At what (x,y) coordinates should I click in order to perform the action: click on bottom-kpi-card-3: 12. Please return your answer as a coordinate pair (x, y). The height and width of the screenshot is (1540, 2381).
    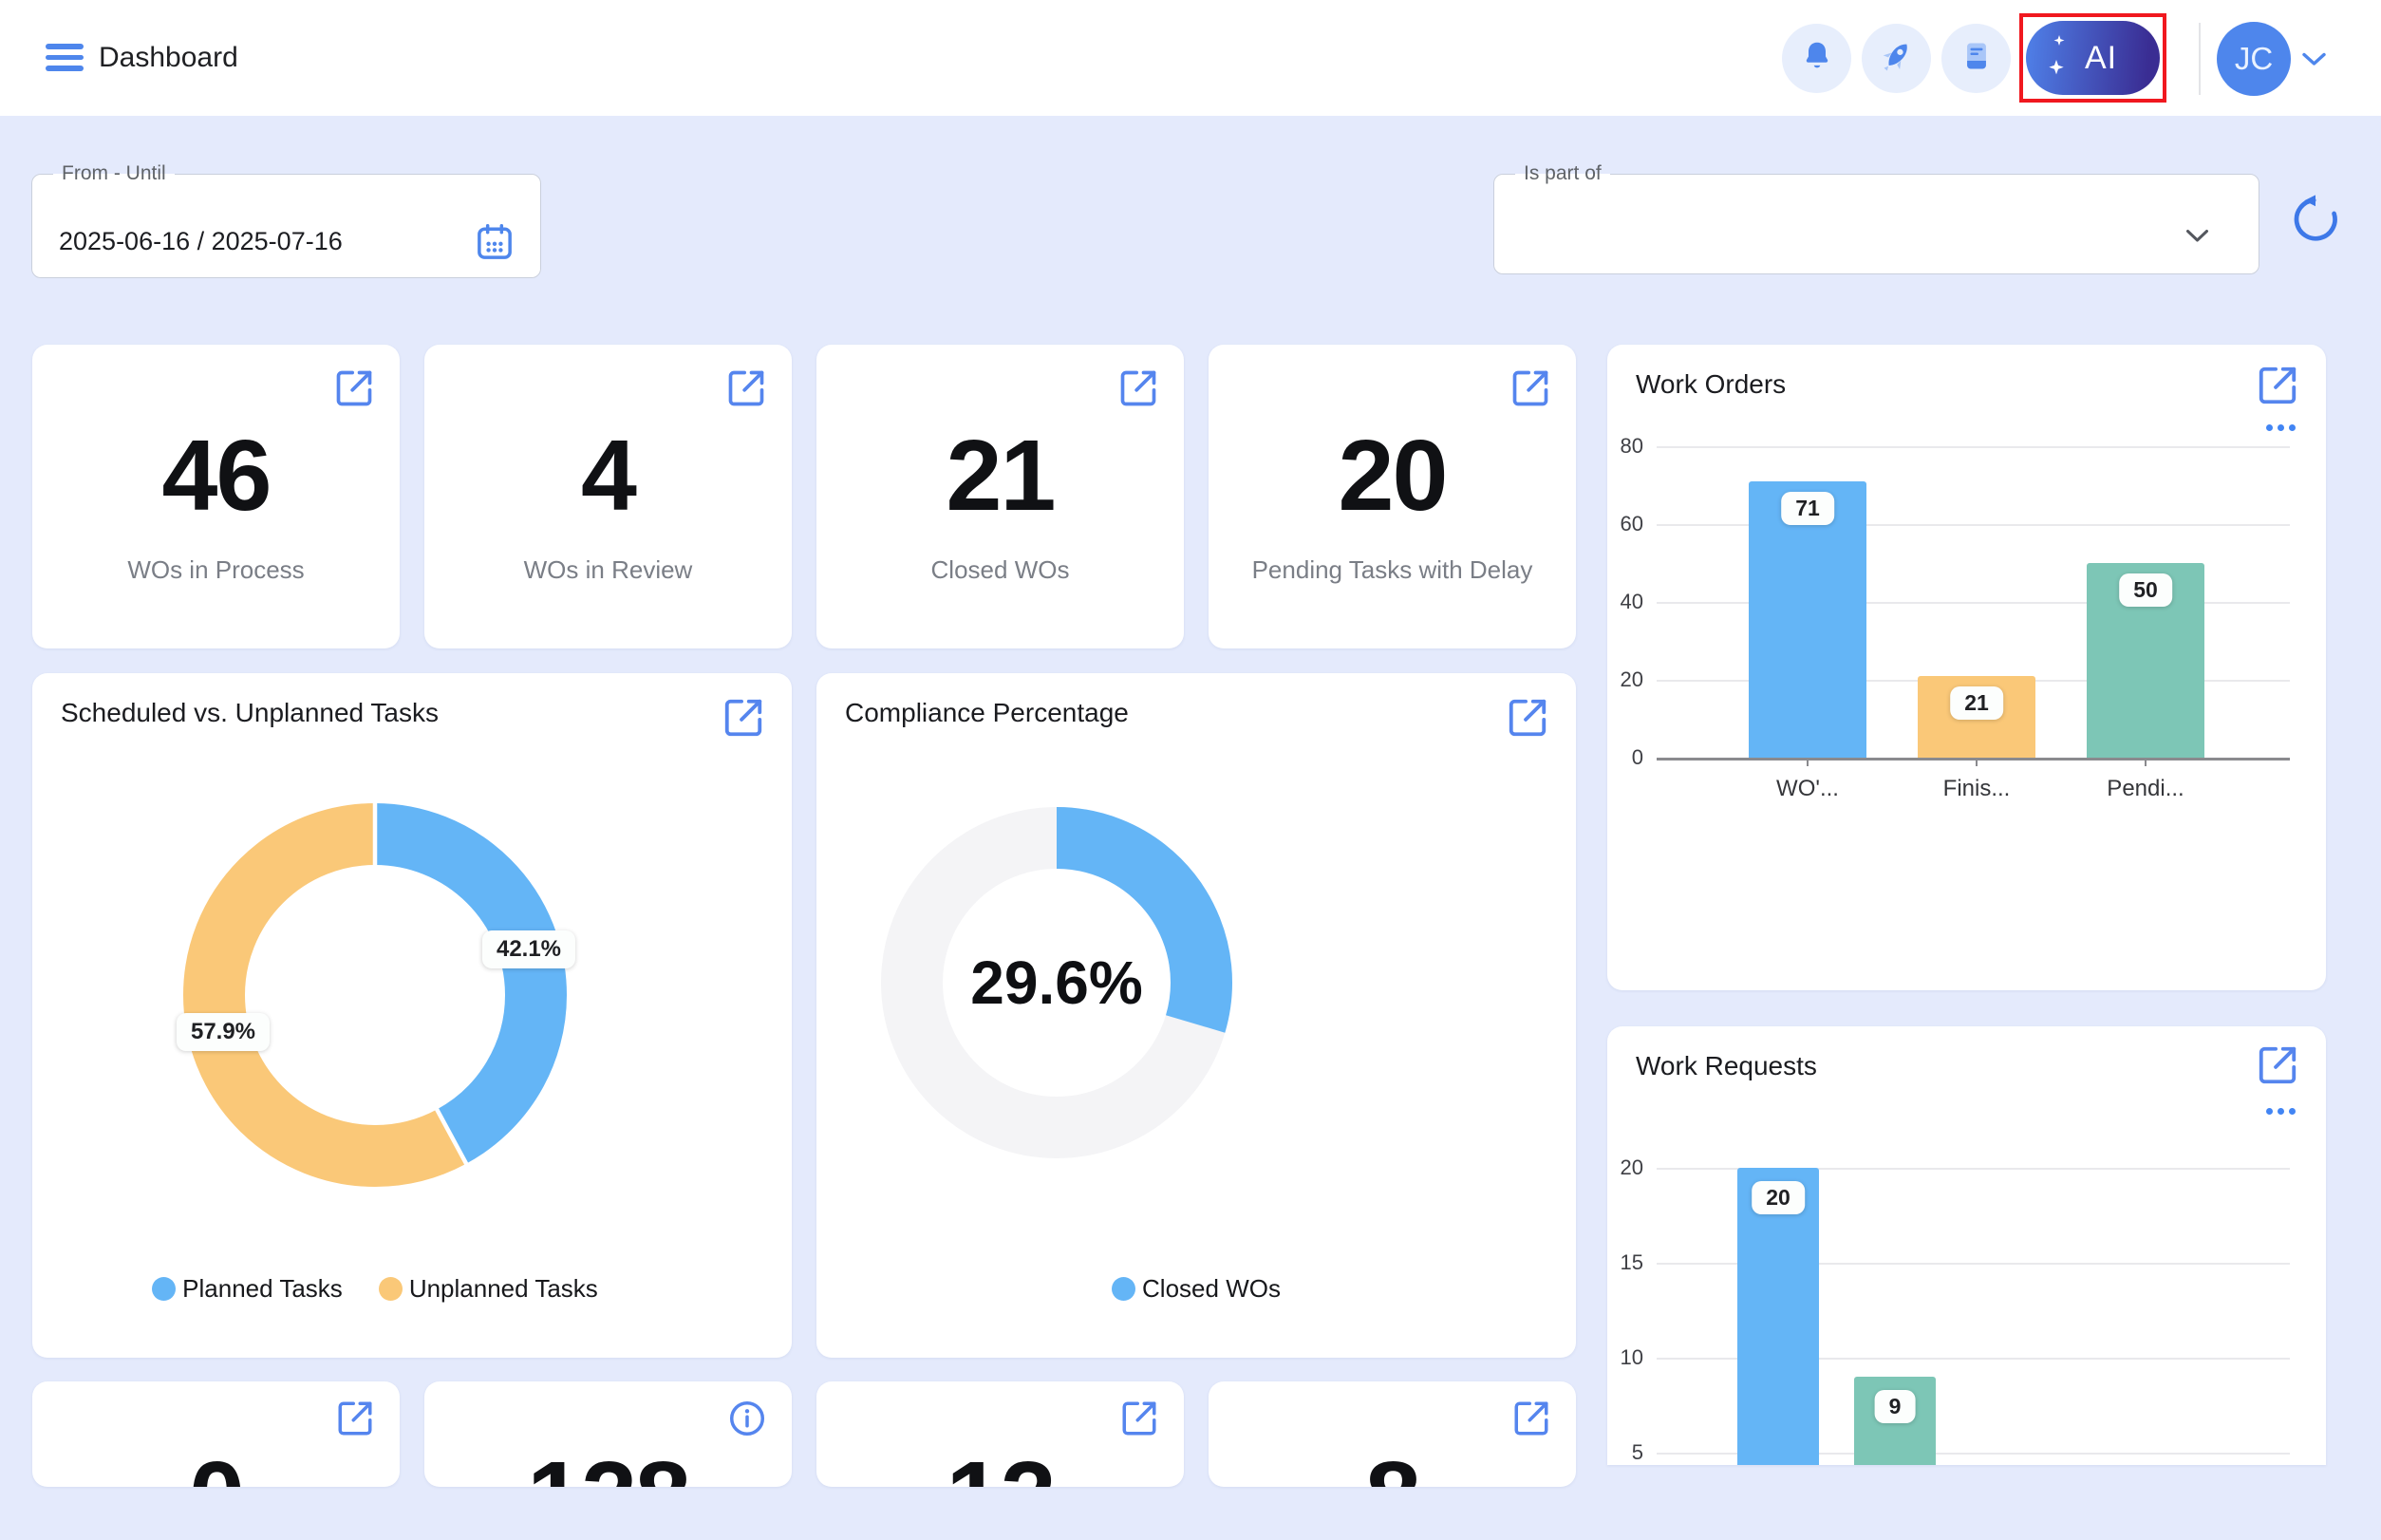
    Looking at the image, I should click on (1000, 1434).